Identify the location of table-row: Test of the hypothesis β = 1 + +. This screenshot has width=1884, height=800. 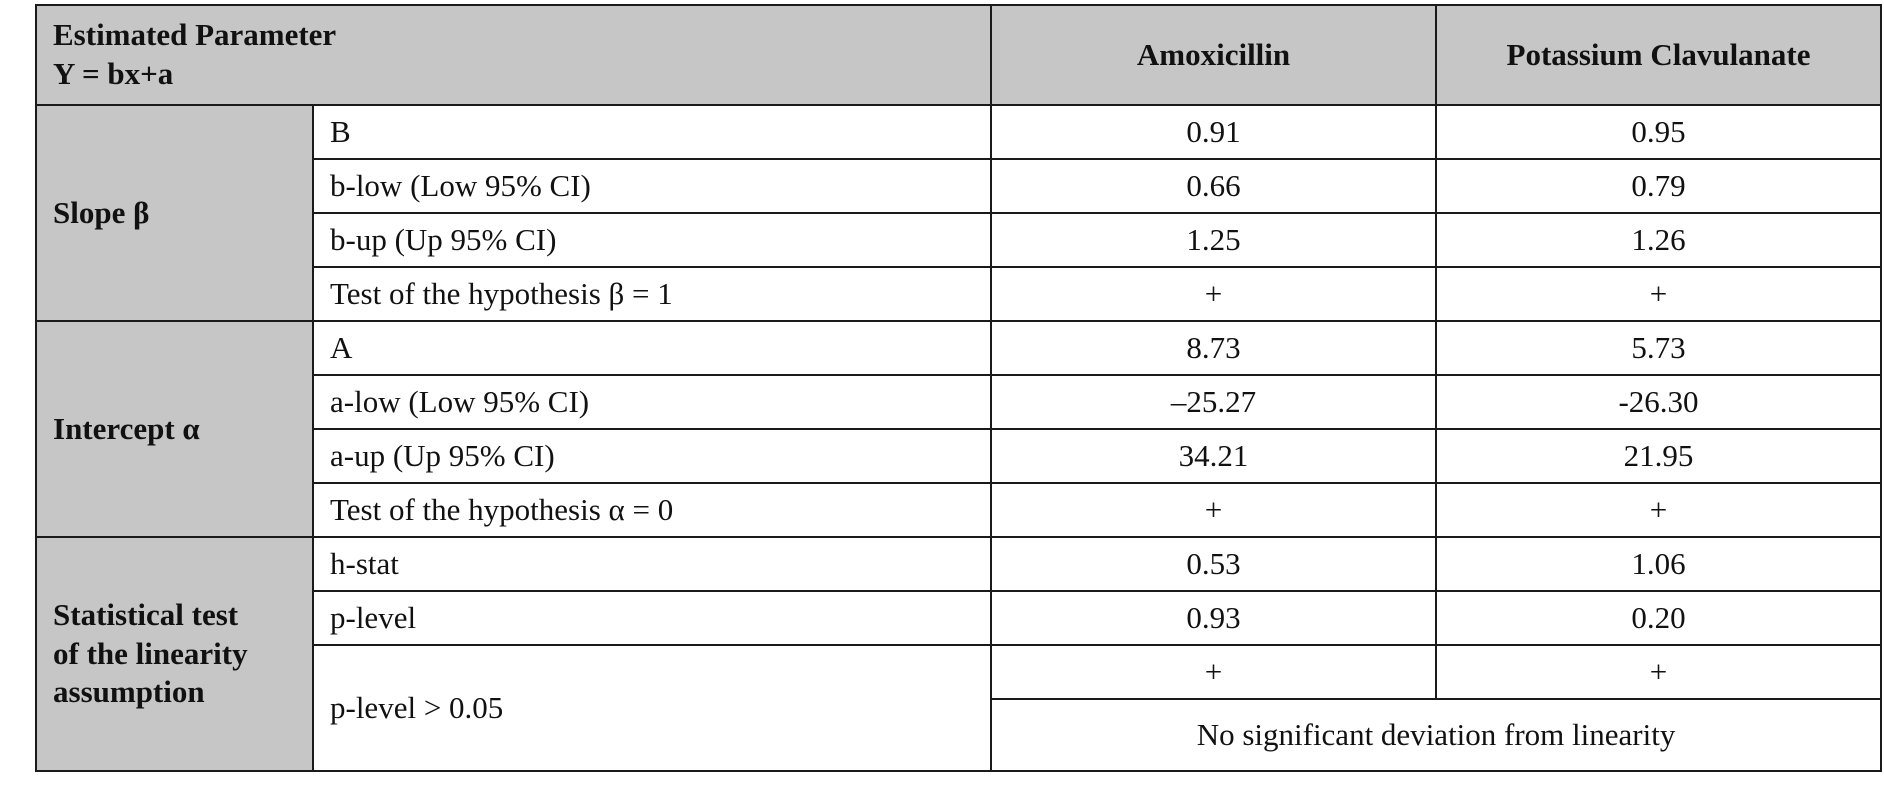
(959, 294).